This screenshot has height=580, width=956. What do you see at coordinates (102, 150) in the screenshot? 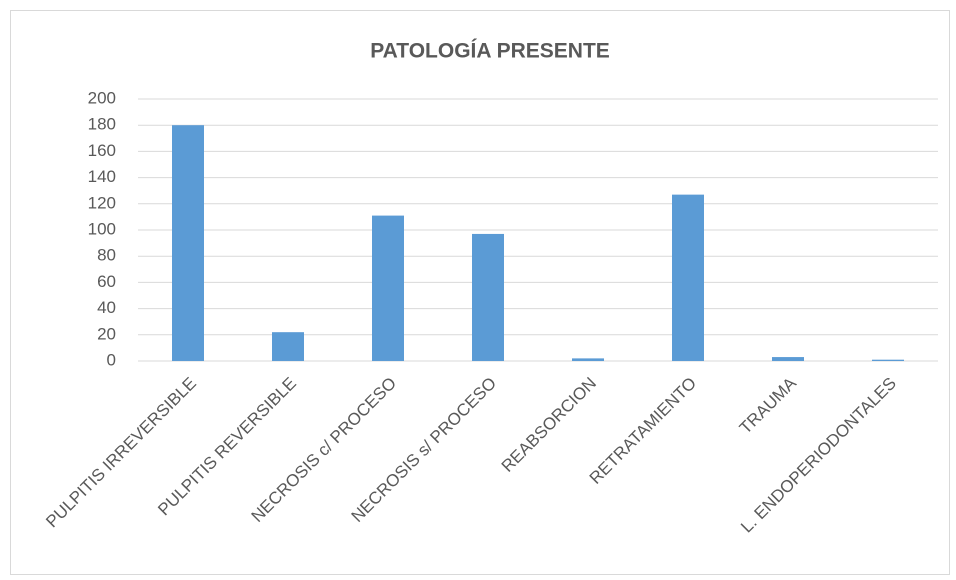
I see `y-tick-label: 160` at bounding box center [102, 150].